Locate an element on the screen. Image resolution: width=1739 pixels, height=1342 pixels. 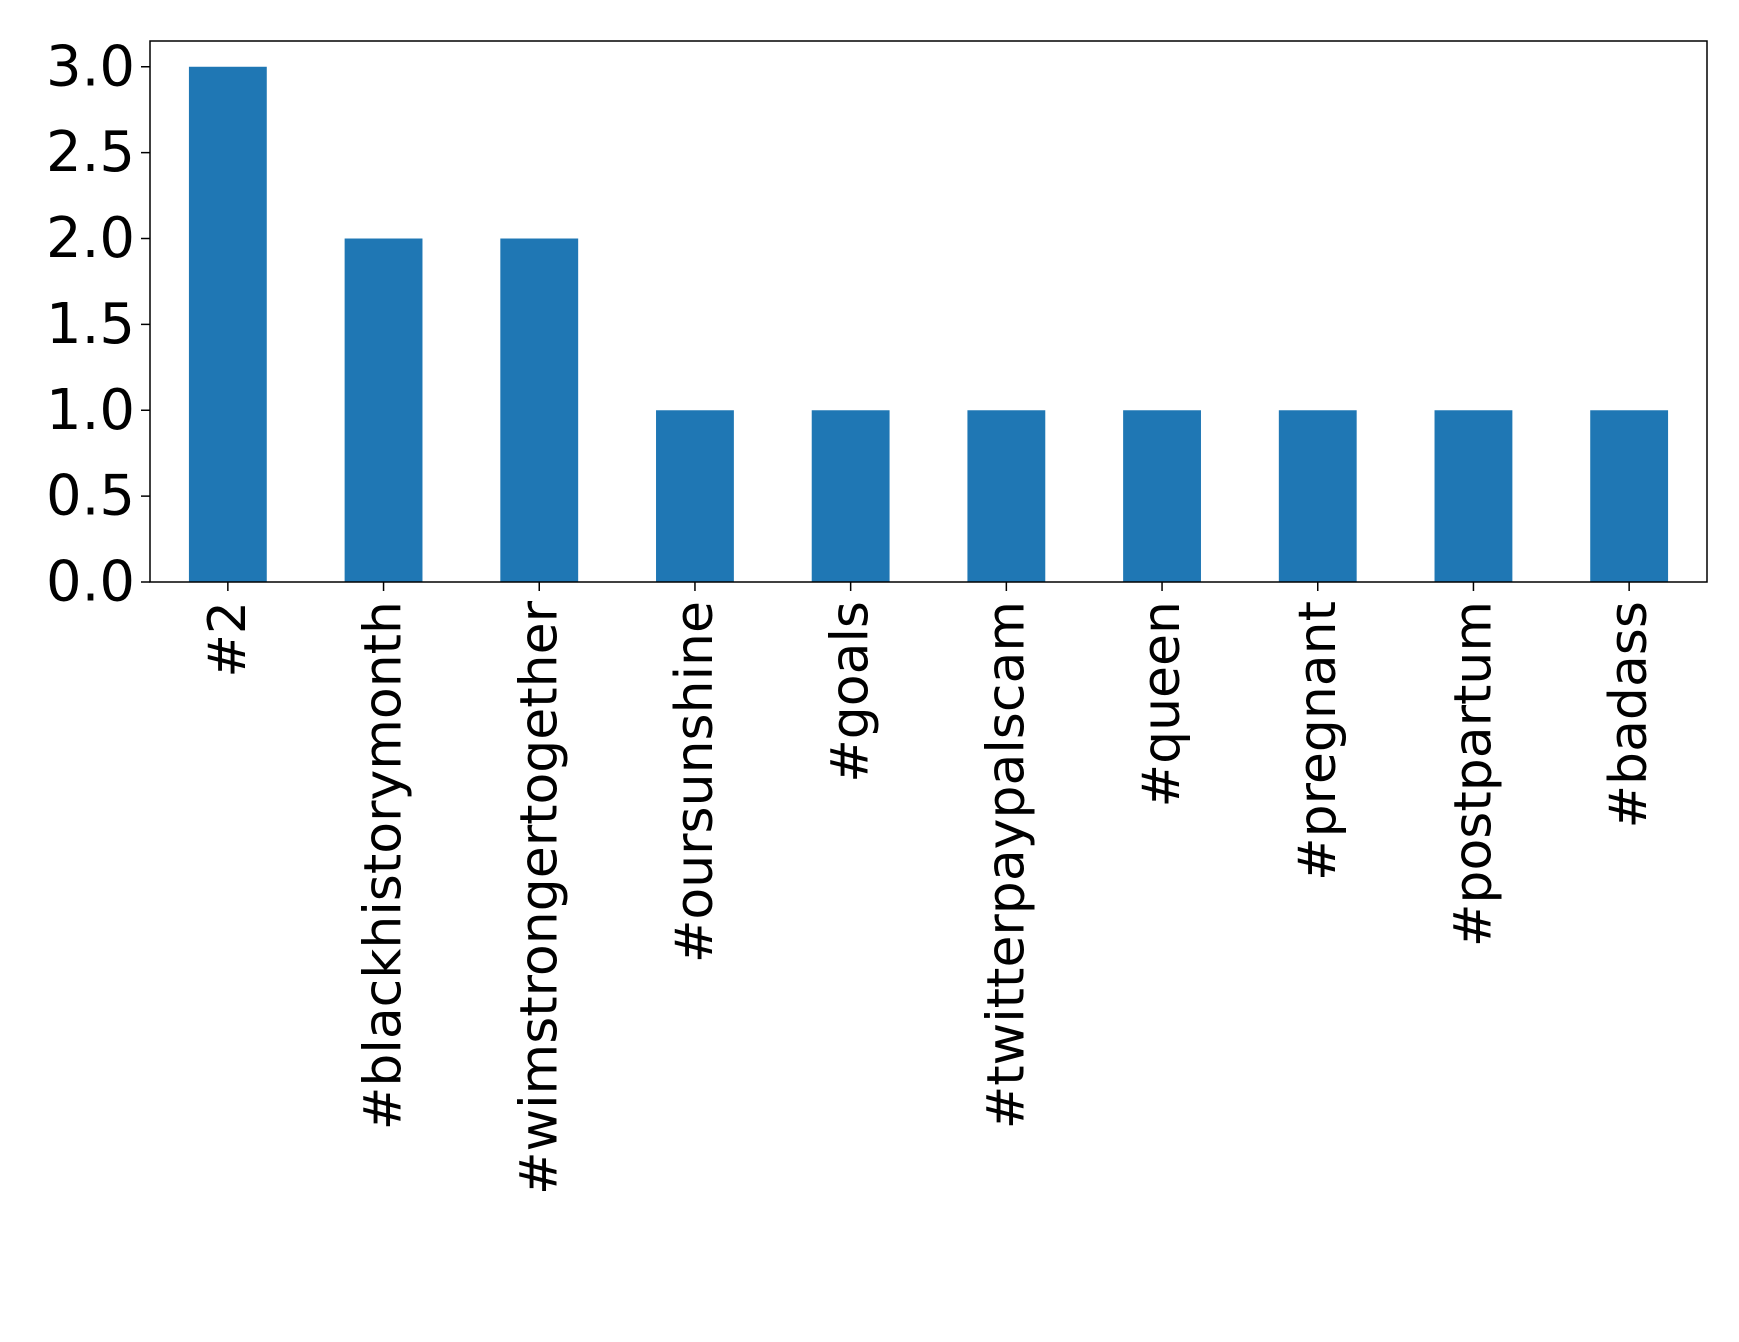
x-tick-label: #blackhistorymonth is located at coordinates (384, 865).